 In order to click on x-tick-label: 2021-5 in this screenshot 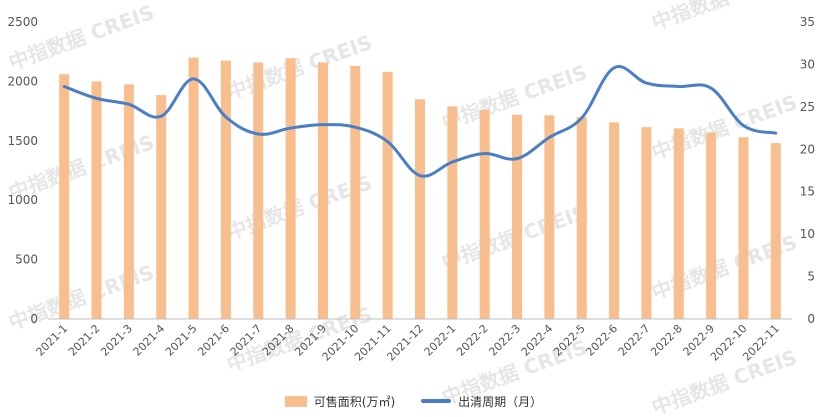, I will do `click(181, 340)`.